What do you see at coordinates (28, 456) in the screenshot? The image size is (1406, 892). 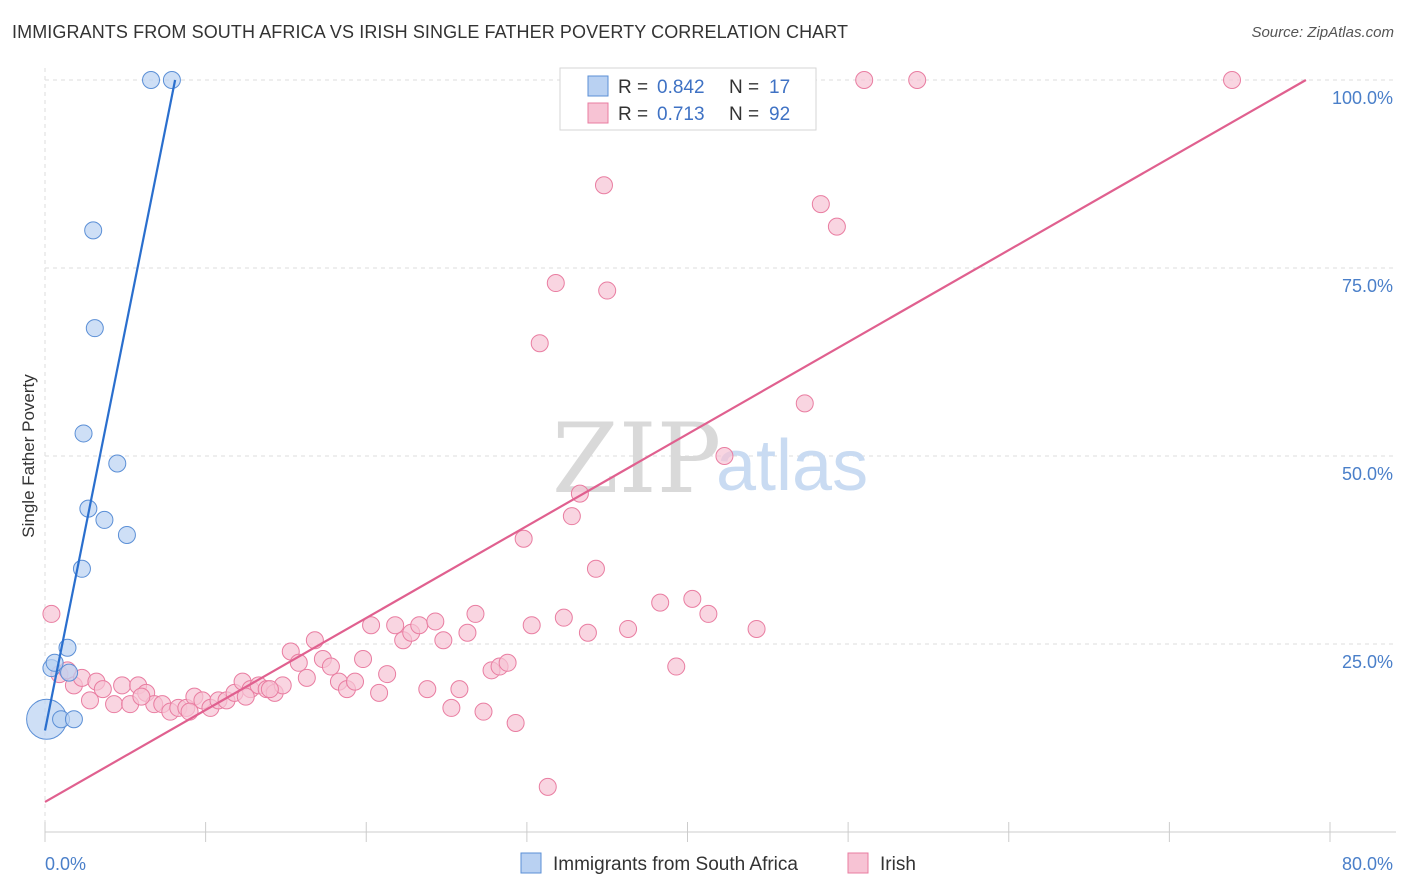 I see `y-axis-label: Single Father Poverty` at bounding box center [28, 456].